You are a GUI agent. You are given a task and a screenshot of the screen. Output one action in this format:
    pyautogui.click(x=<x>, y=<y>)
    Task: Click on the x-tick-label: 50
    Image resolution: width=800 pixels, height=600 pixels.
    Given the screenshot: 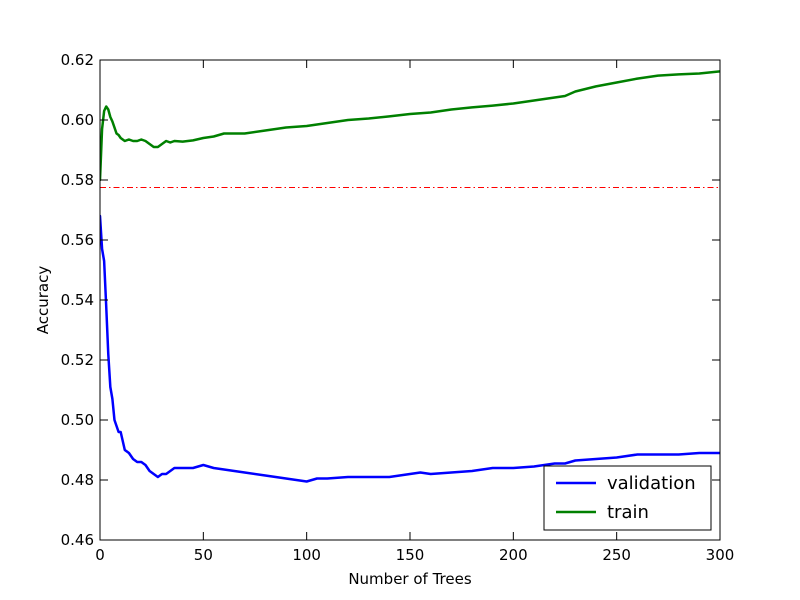 What is the action you would take?
    pyautogui.click(x=203, y=555)
    